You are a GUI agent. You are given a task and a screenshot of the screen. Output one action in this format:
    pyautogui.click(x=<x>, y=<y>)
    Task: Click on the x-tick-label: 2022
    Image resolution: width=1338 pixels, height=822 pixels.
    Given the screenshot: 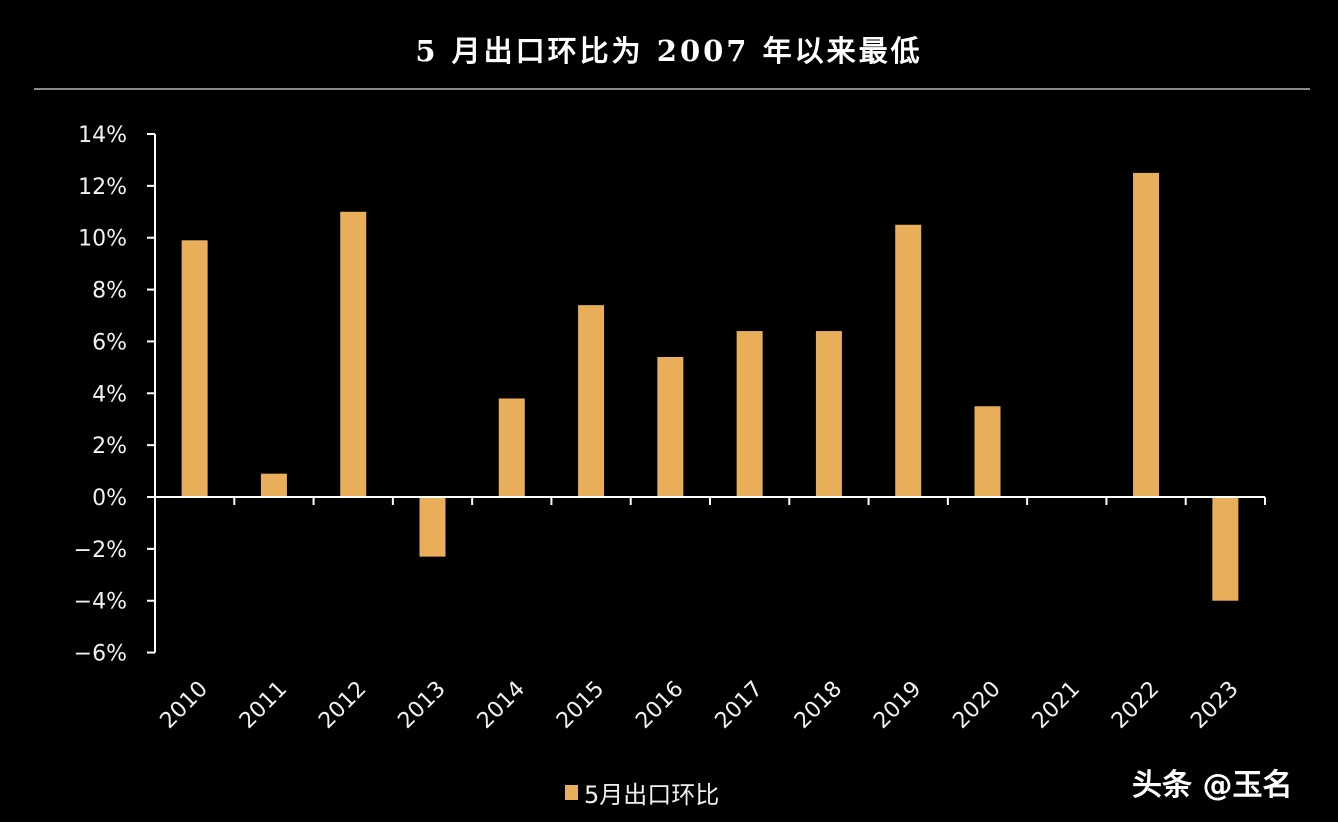 What is the action you would take?
    pyautogui.click(x=1135, y=705)
    